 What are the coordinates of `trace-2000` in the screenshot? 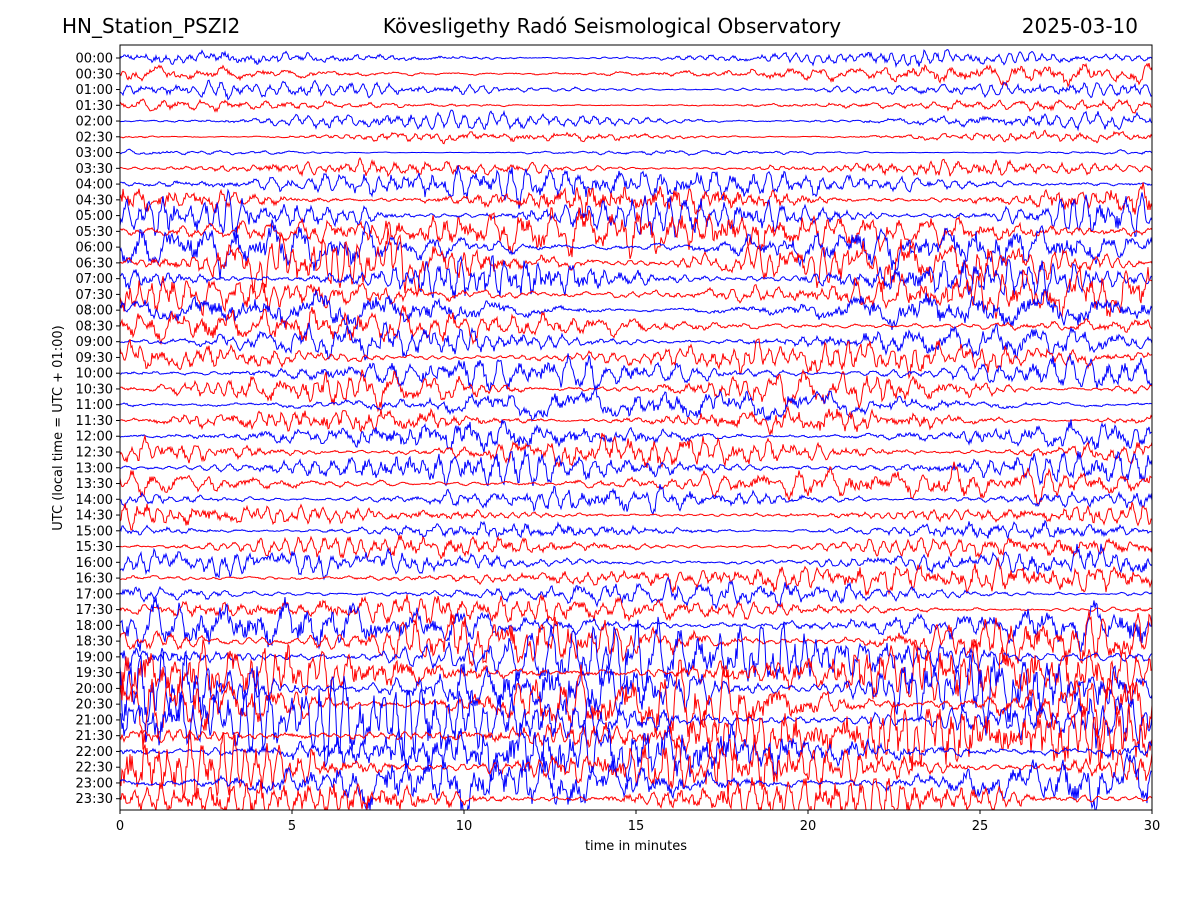 It's located at (636, 691).